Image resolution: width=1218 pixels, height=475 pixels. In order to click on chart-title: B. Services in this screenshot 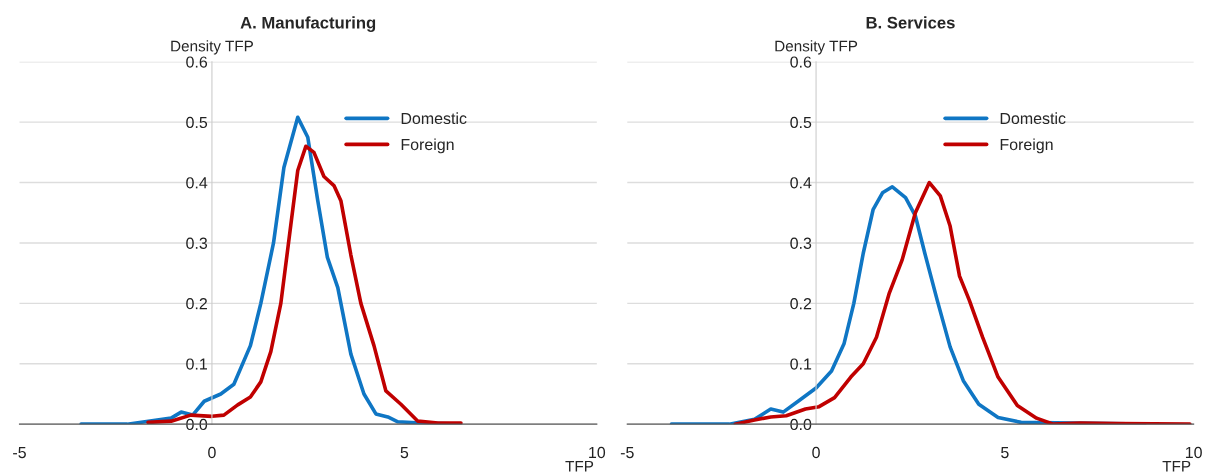, I will do `click(910, 22)`.